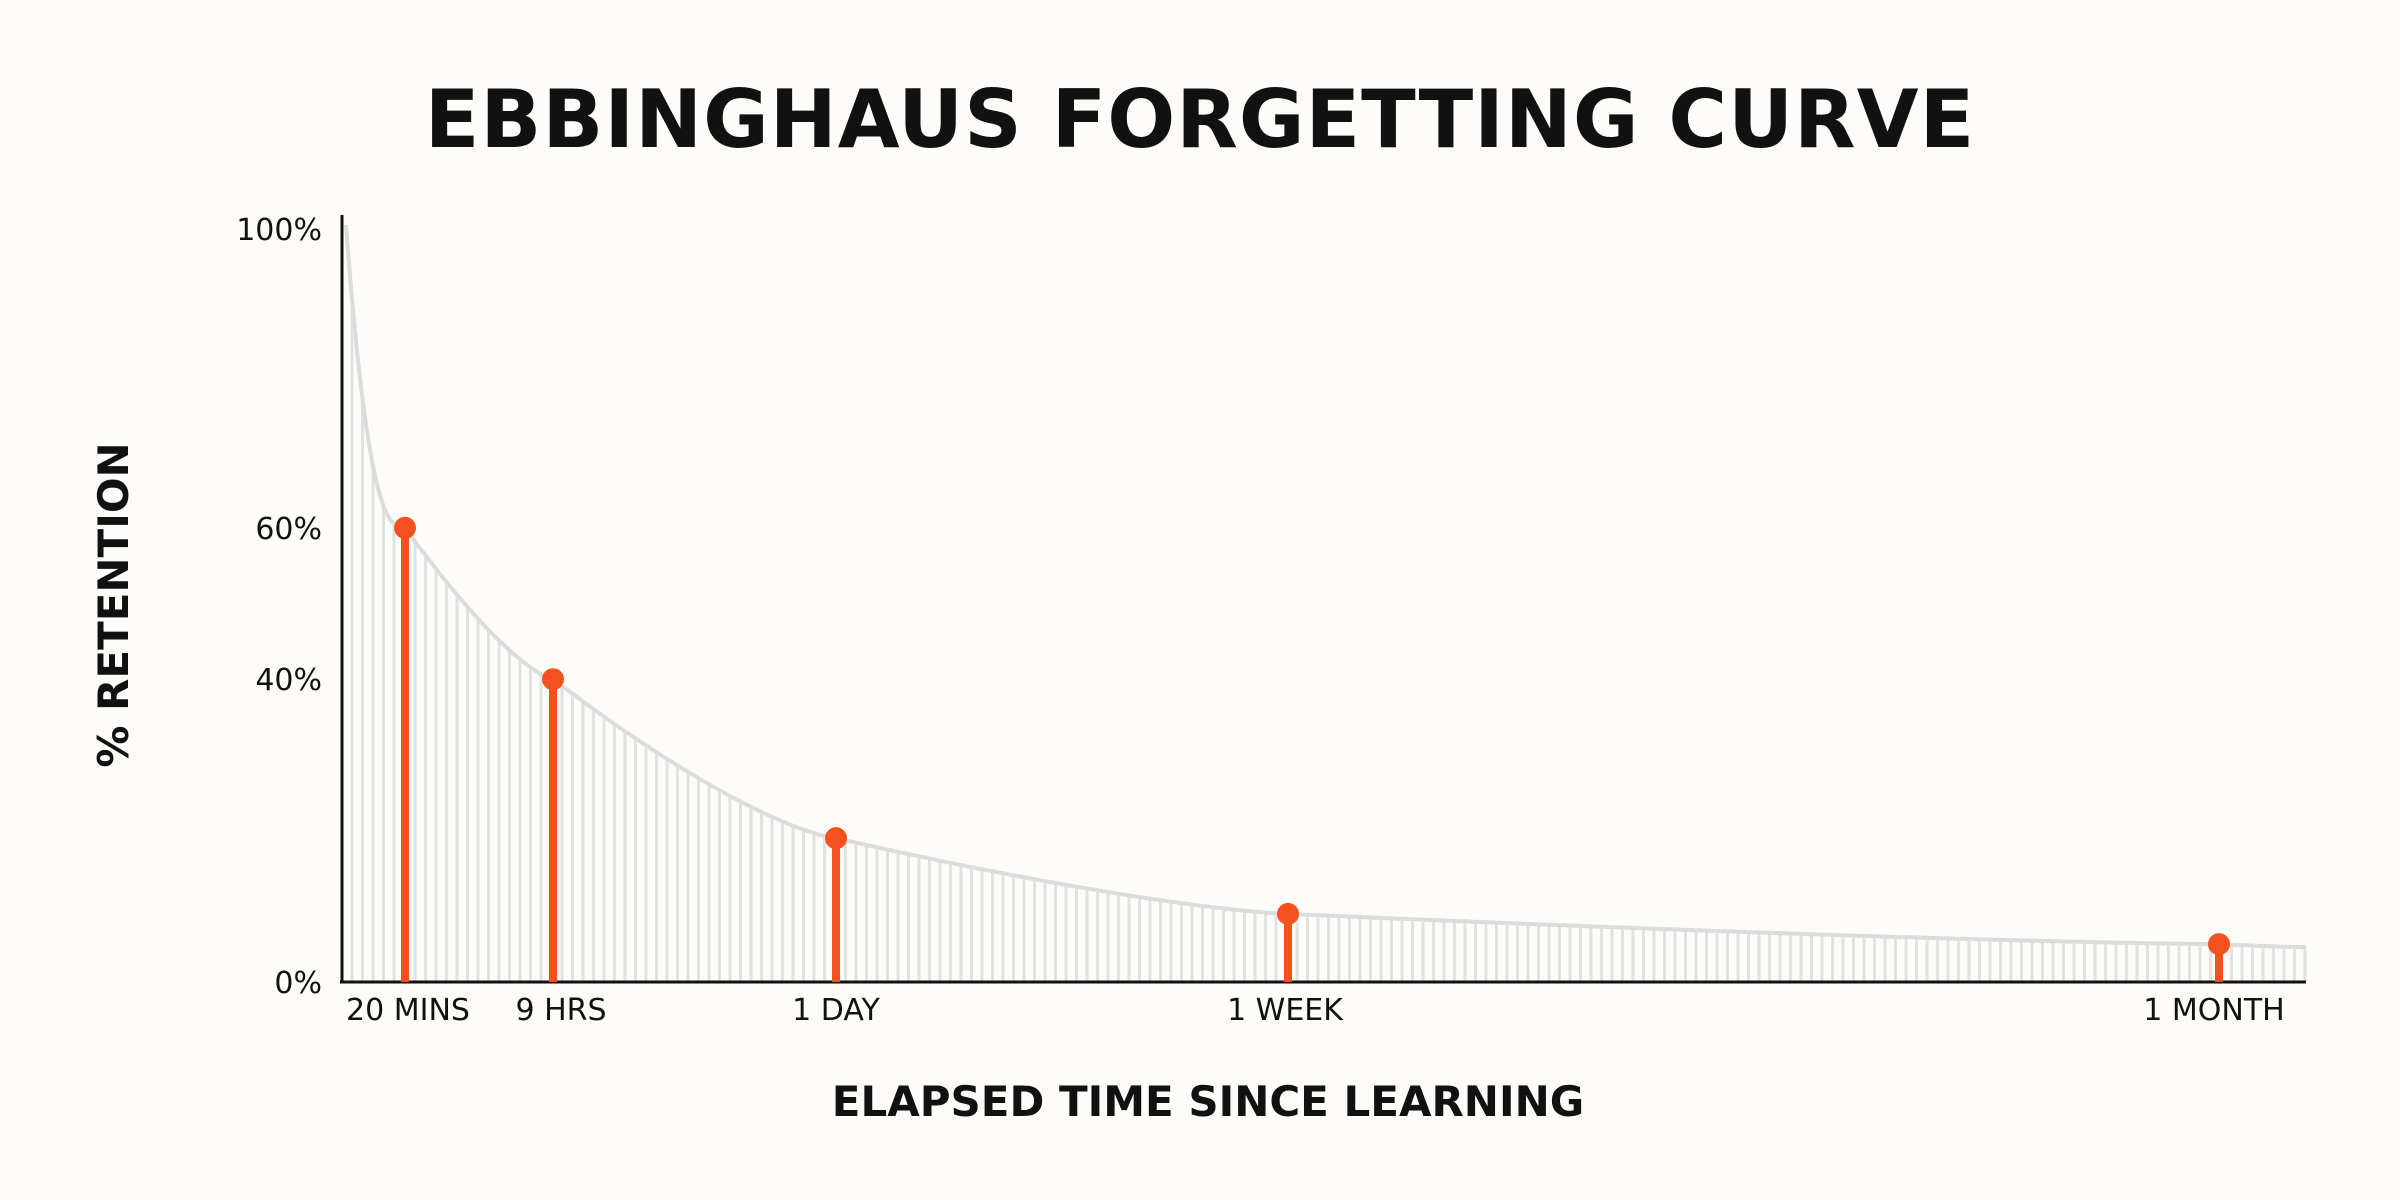 This screenshot has width=2400, height=1200. Describe the element at coordinates (279, 607) in the screenshot. I see `y-tick-labels: 0% 40% 60% 100%` at that location.